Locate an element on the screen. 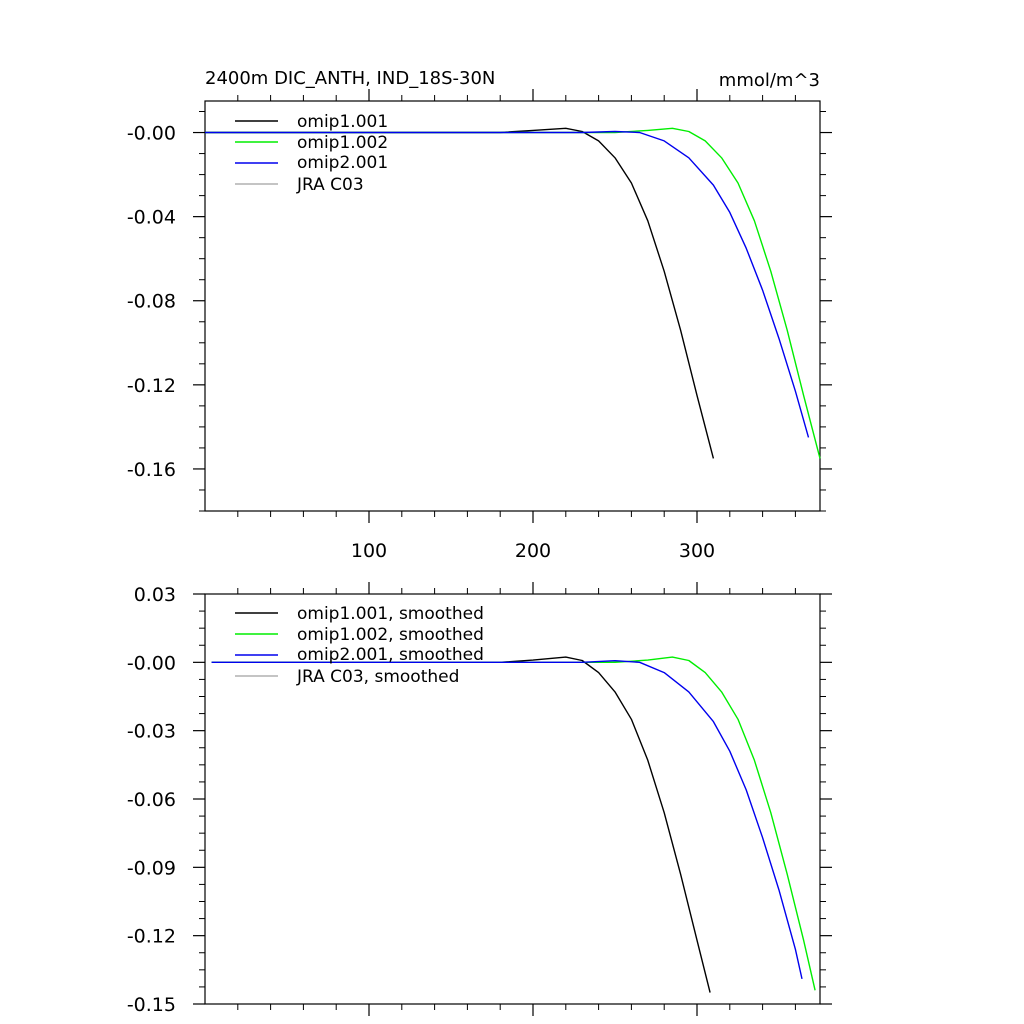  bottom-legend-label-omip1-001: omip1.001, smoothed is located at coordinates (390, 614).